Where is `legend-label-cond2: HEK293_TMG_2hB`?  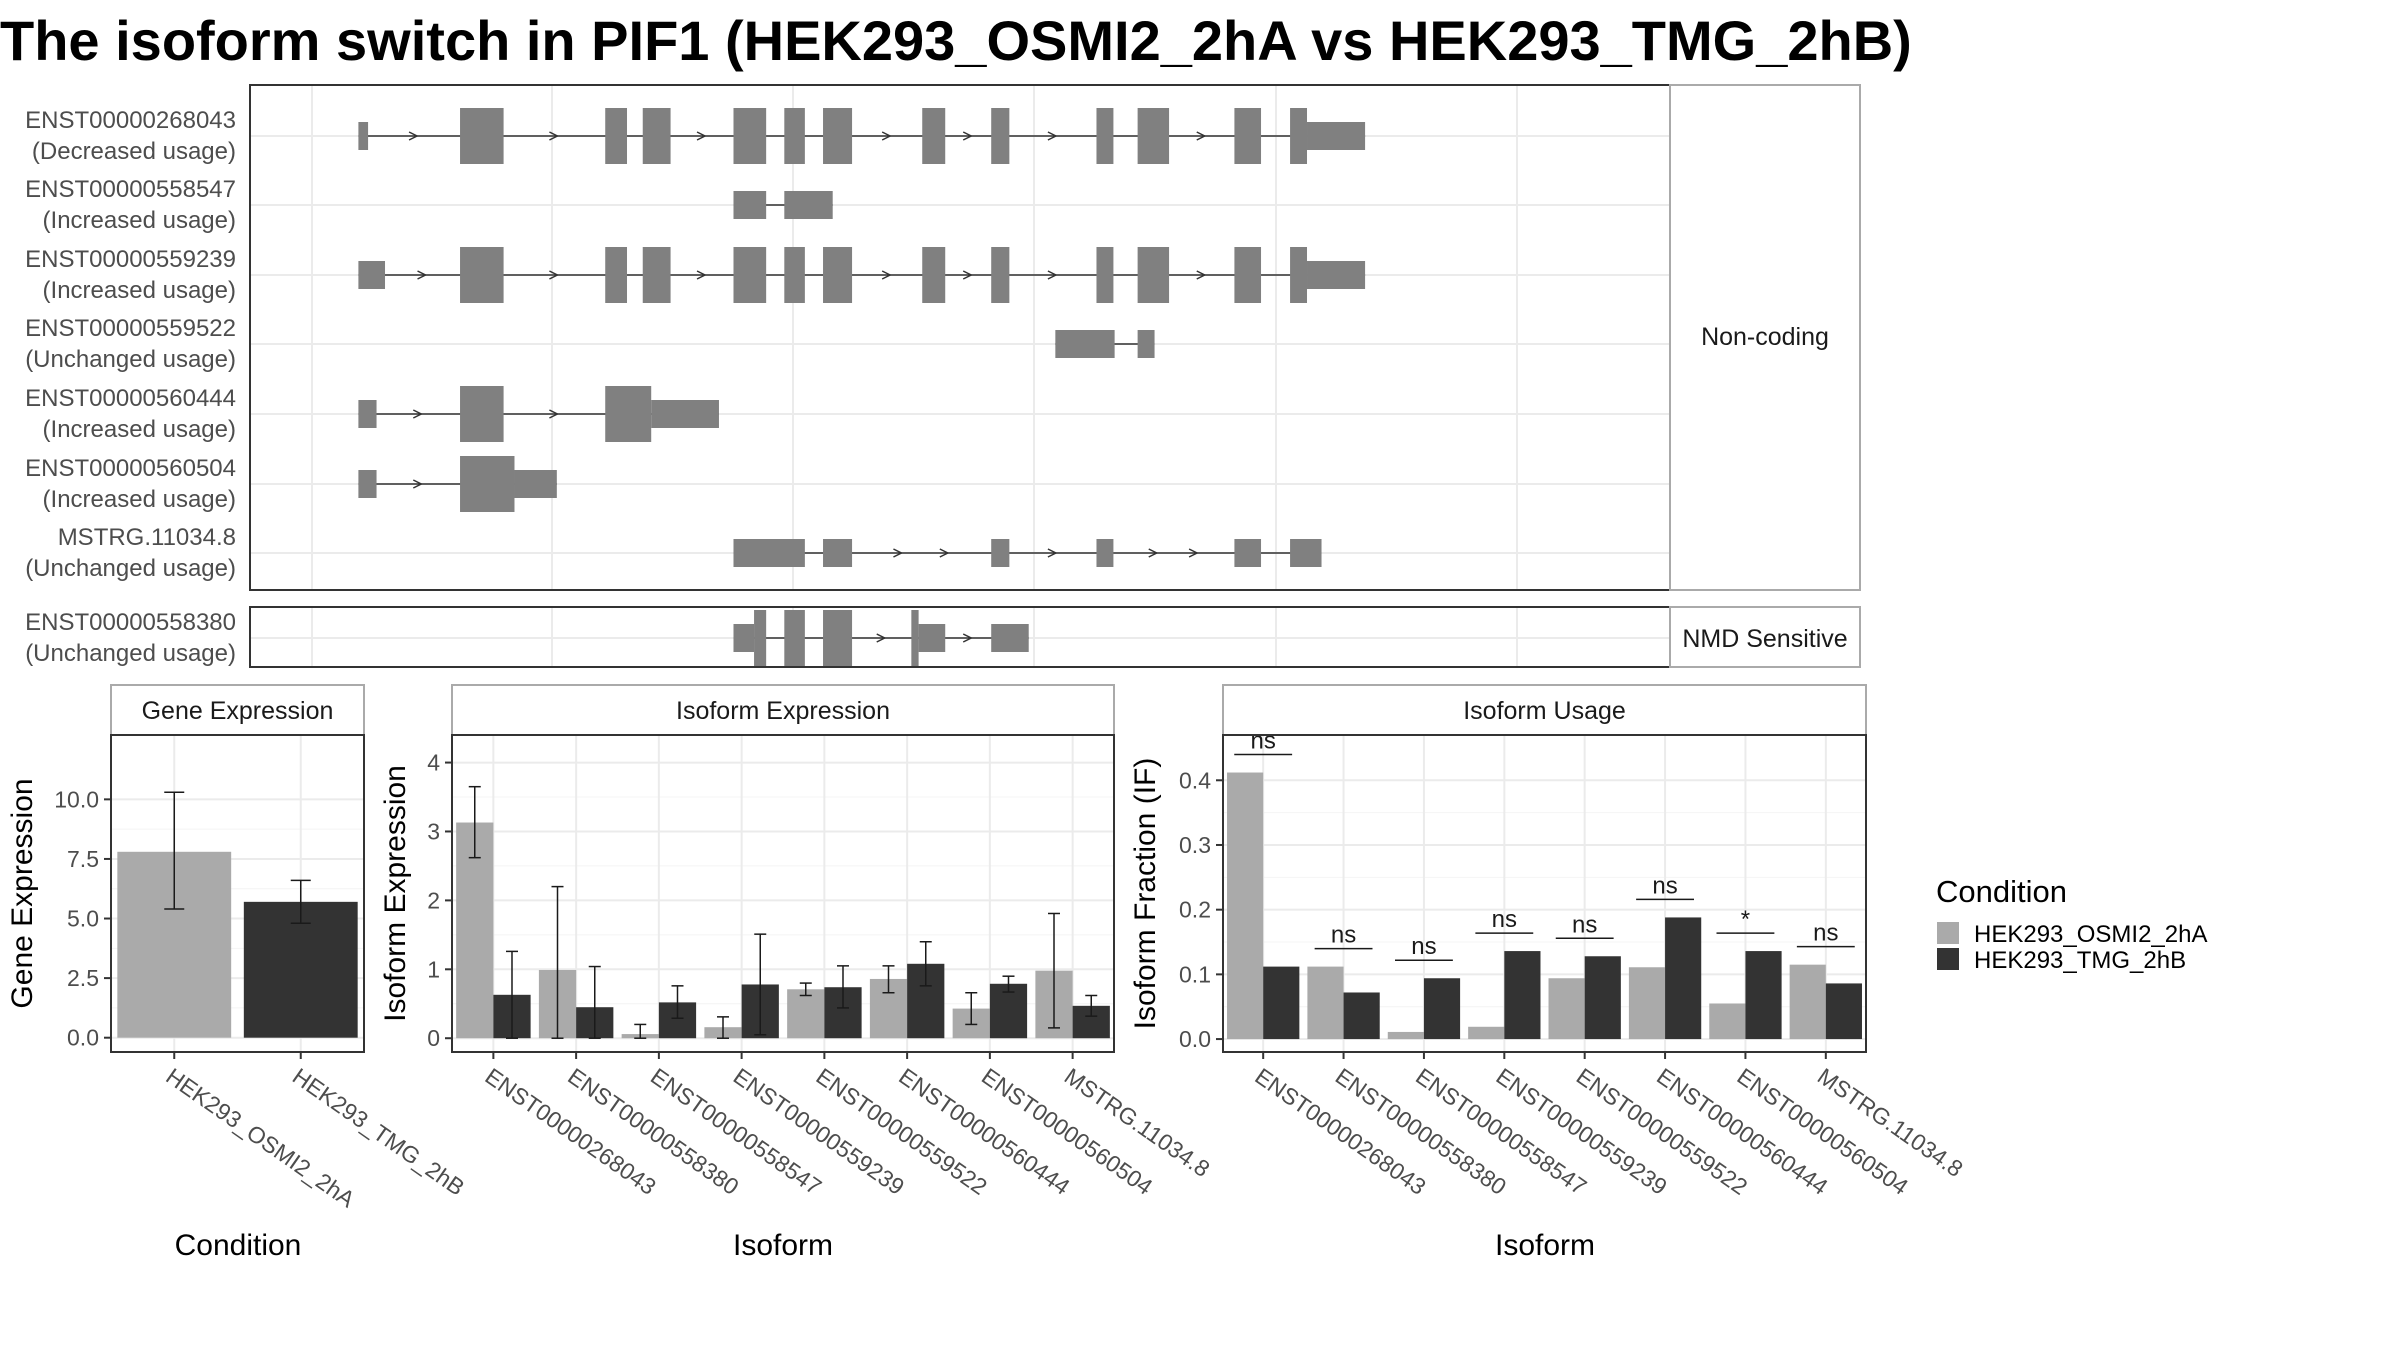
legend-label-cond2: HEK293_TMG_2hB is located at coordinates (2080, 960).